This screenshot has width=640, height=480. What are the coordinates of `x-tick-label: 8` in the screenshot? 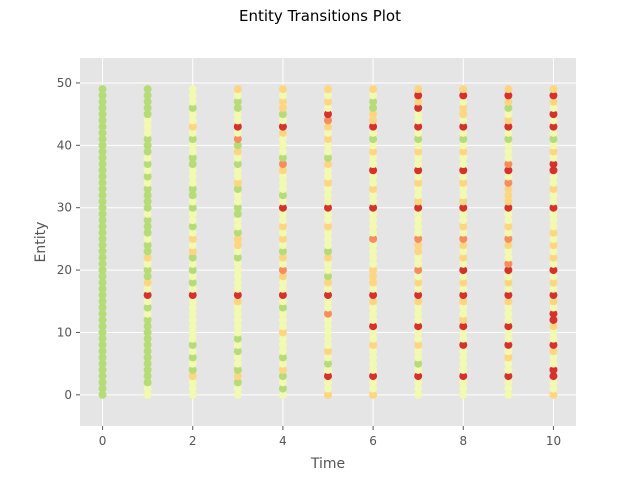 It's located at (463, 441).